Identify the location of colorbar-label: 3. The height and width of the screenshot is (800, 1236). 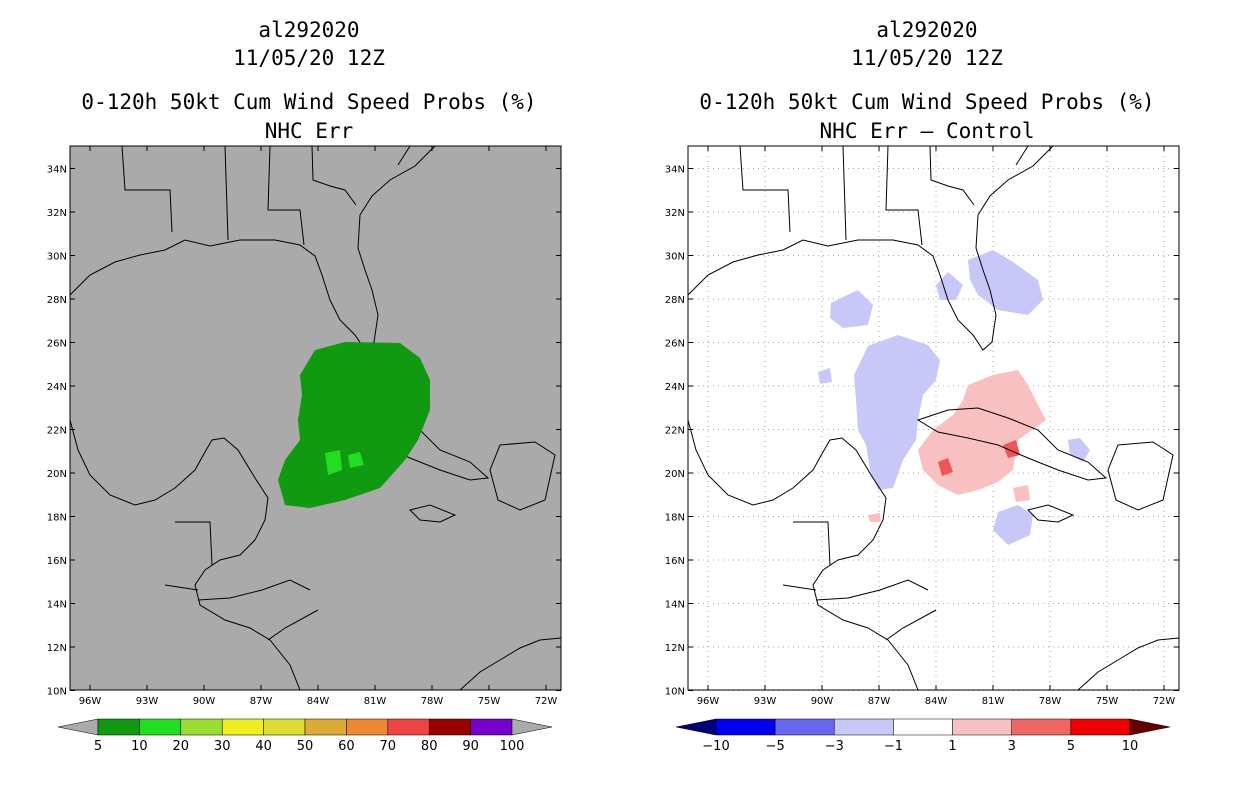
(1012, 746).